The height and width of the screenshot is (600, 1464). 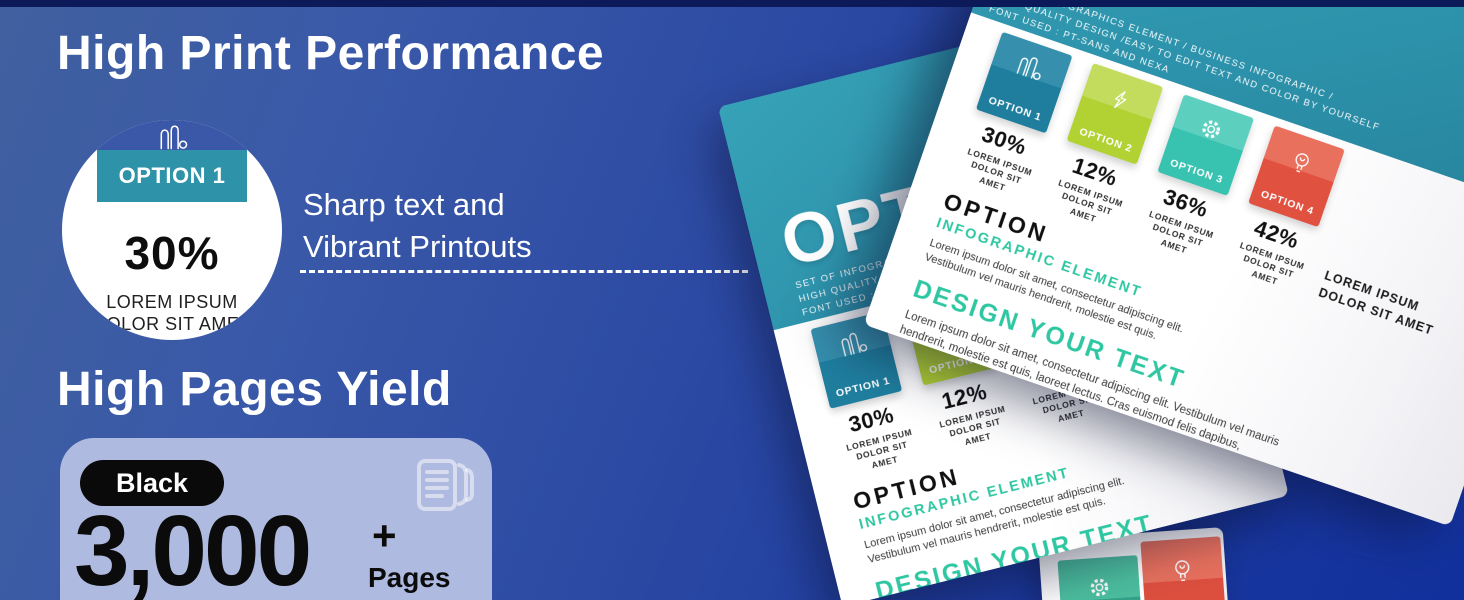 What do you see at coordinates (193, 547) in the screenshot?
I see `page-yield-value: 3,000` at bounding box center [193, 547].